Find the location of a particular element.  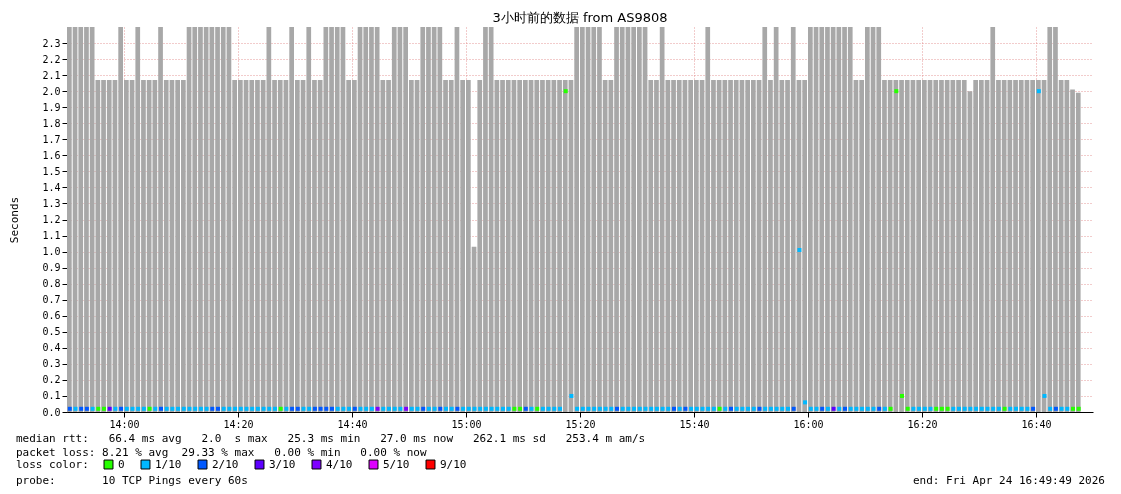

y-tick-label: 0.5 is located at coordinates (51, 332).